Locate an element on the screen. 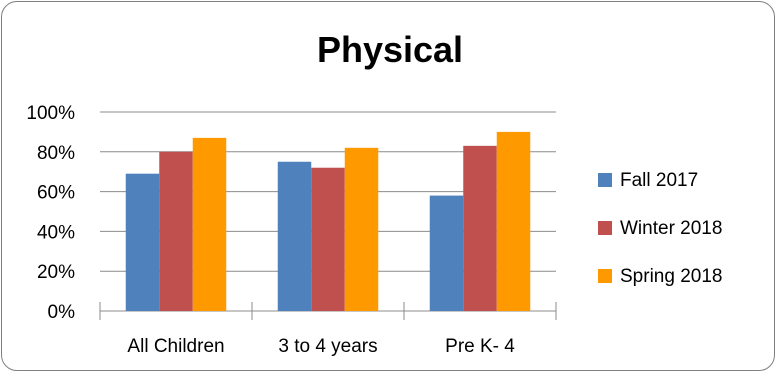 This screenshot has width=778, height=374. chart-title: Physical is located at coordinates (390, 49).